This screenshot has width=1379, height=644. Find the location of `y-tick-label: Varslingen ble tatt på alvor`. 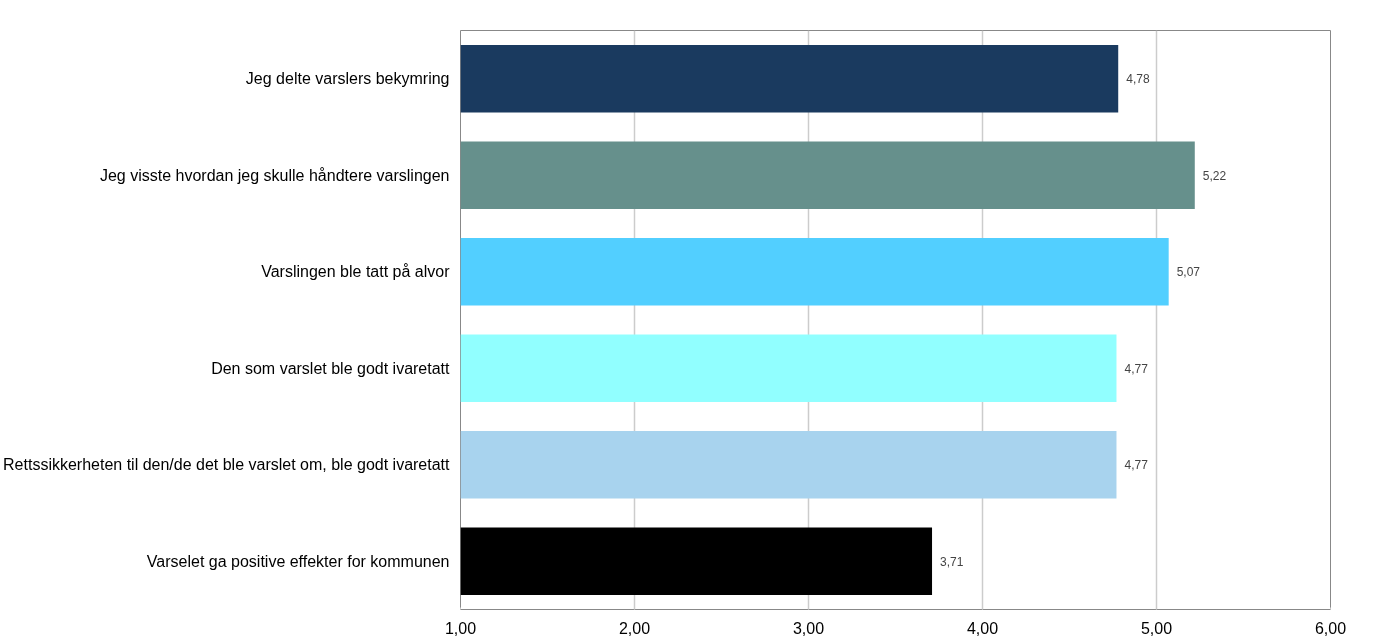

y-tick-label: Varslingen ble tatt på alvor is located at coordinates (356, 272).